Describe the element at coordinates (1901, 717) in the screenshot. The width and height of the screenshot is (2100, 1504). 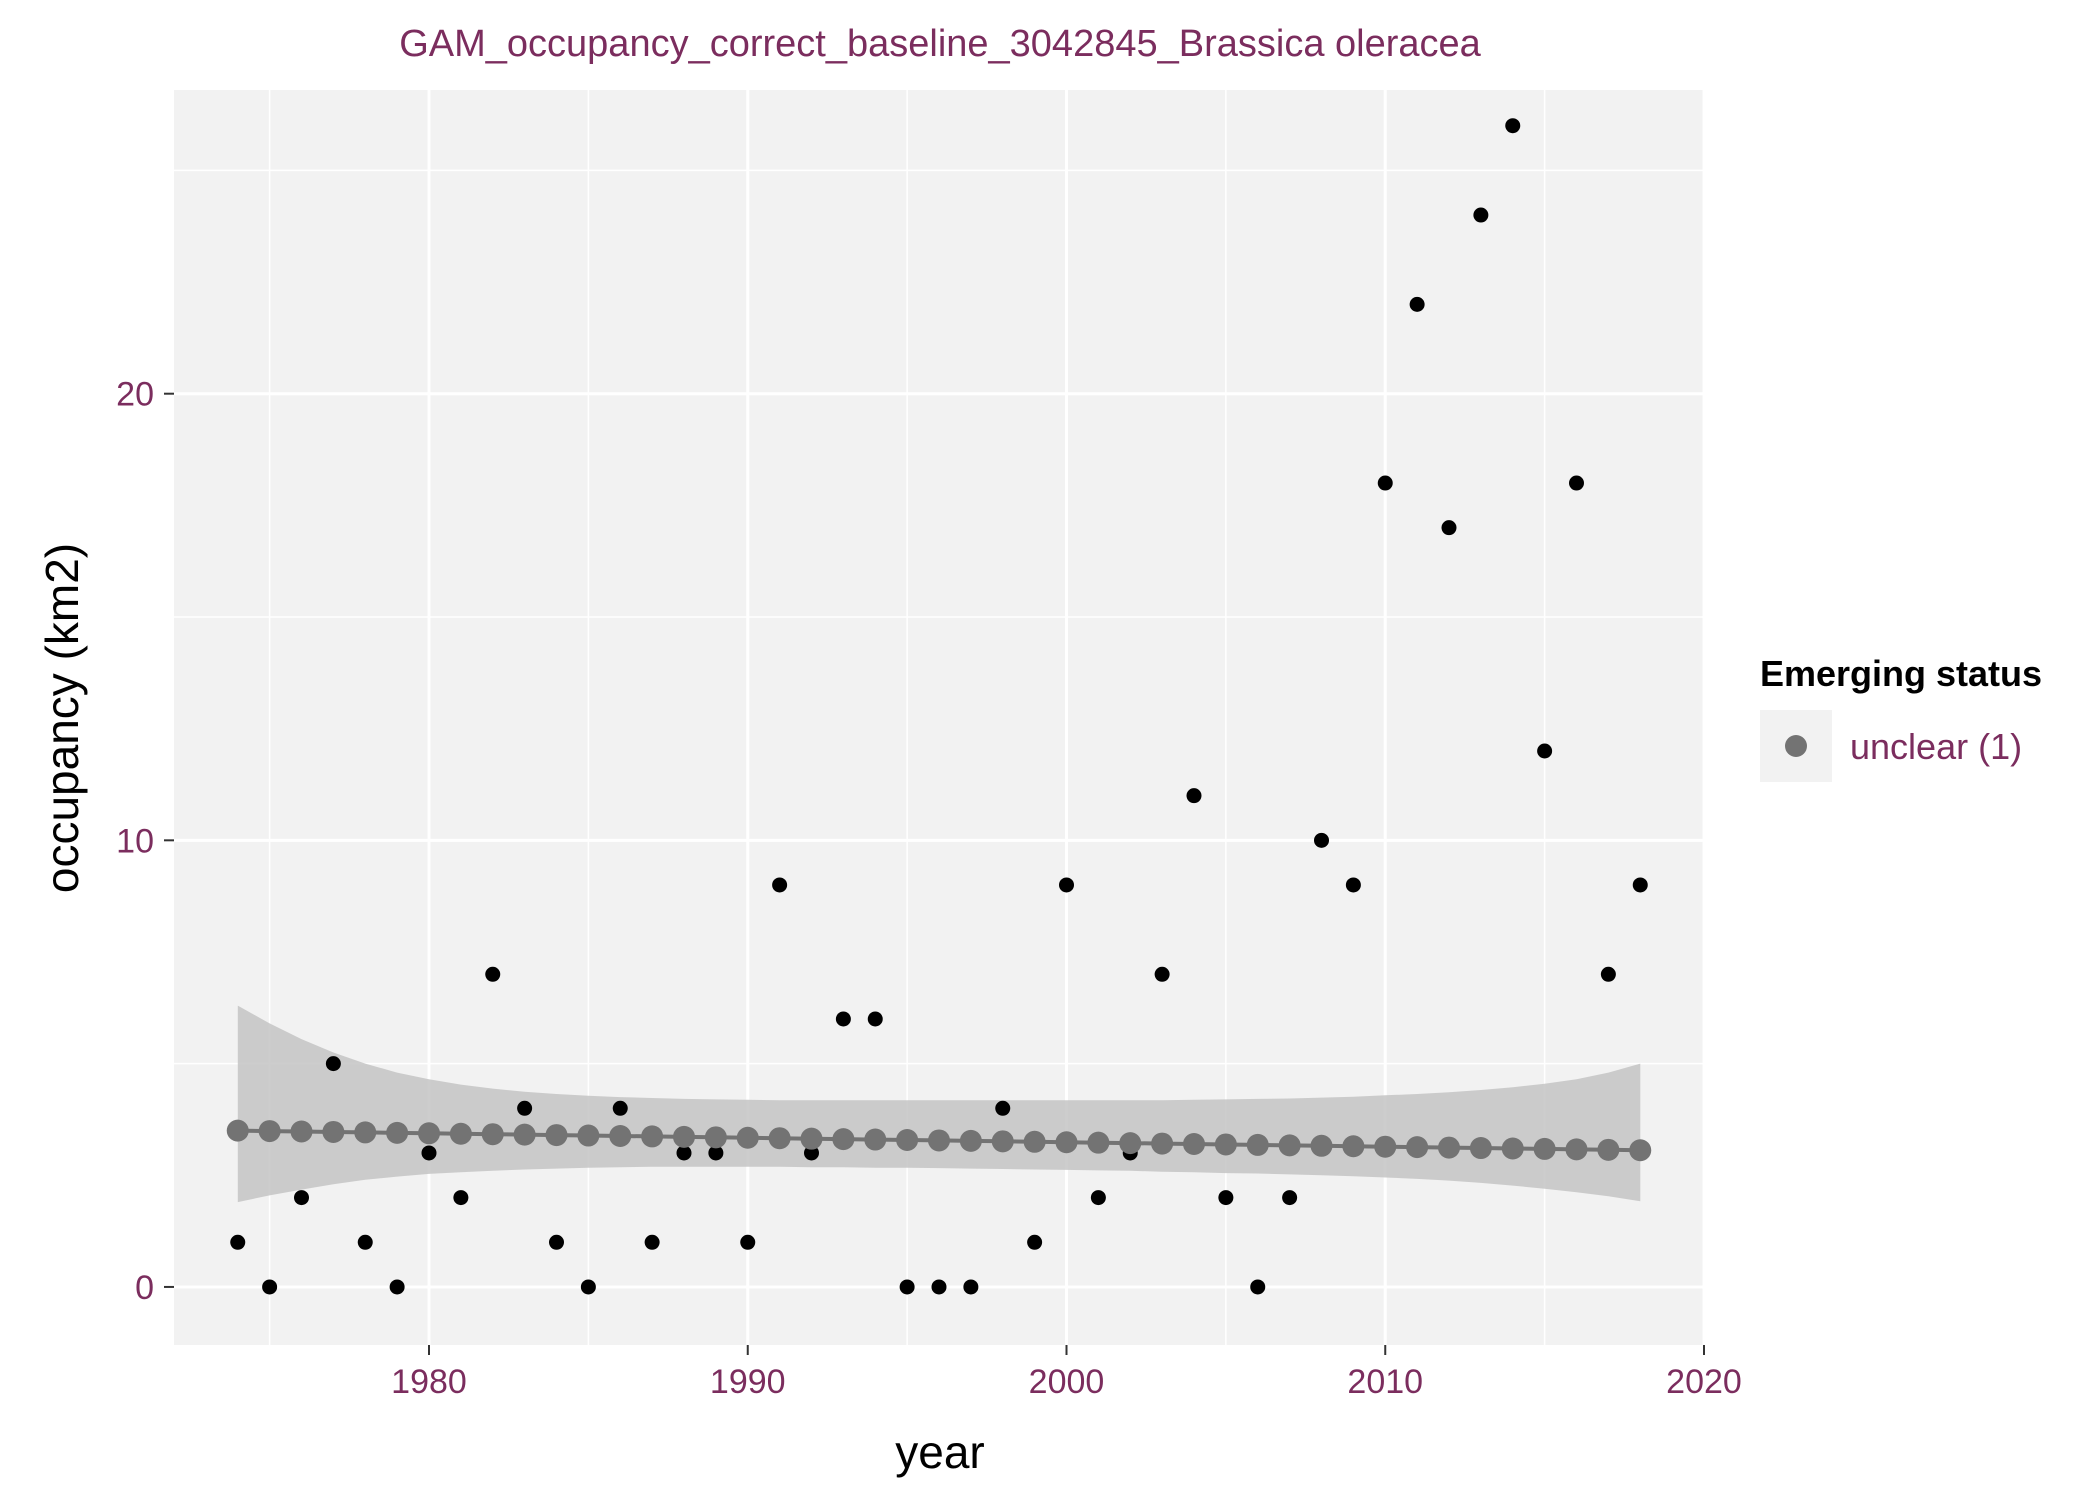
I see `legend: Emerging status unclear (1)` at that location.